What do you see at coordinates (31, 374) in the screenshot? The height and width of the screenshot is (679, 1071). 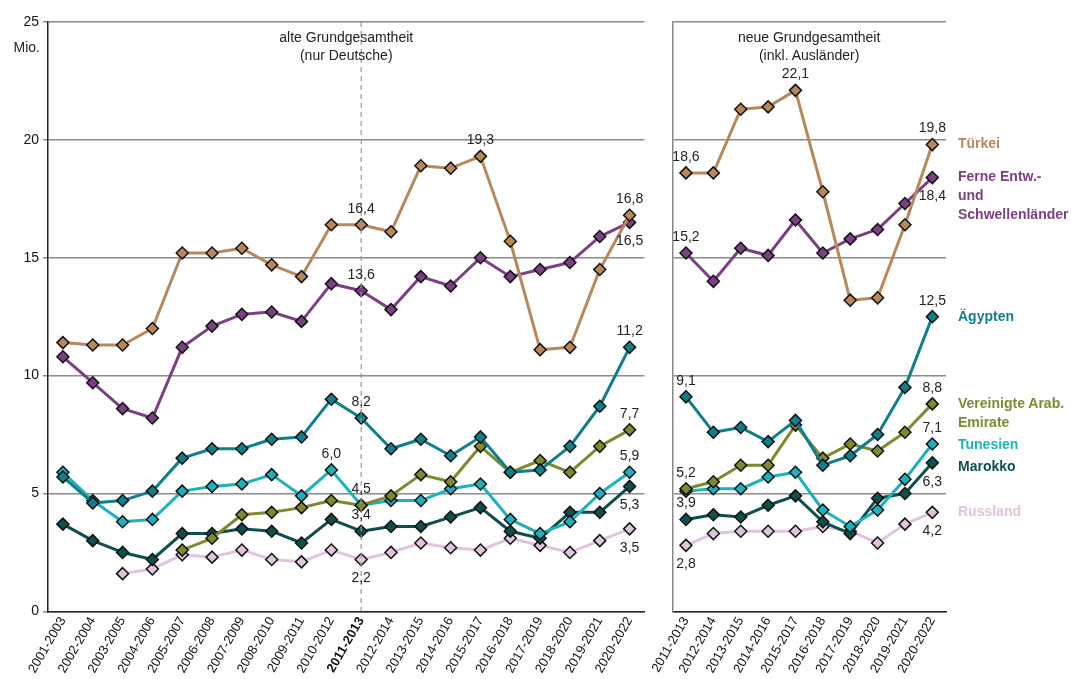 I see `y-tick-label: 10` at bounding box center [31, 374].